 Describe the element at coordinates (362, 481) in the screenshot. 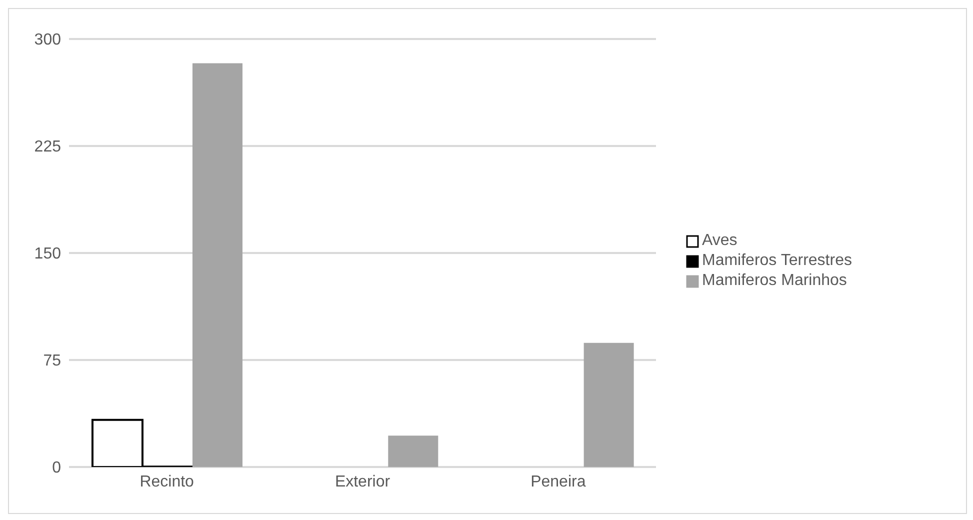

I see `x-tick-label: Exterior` at that location.